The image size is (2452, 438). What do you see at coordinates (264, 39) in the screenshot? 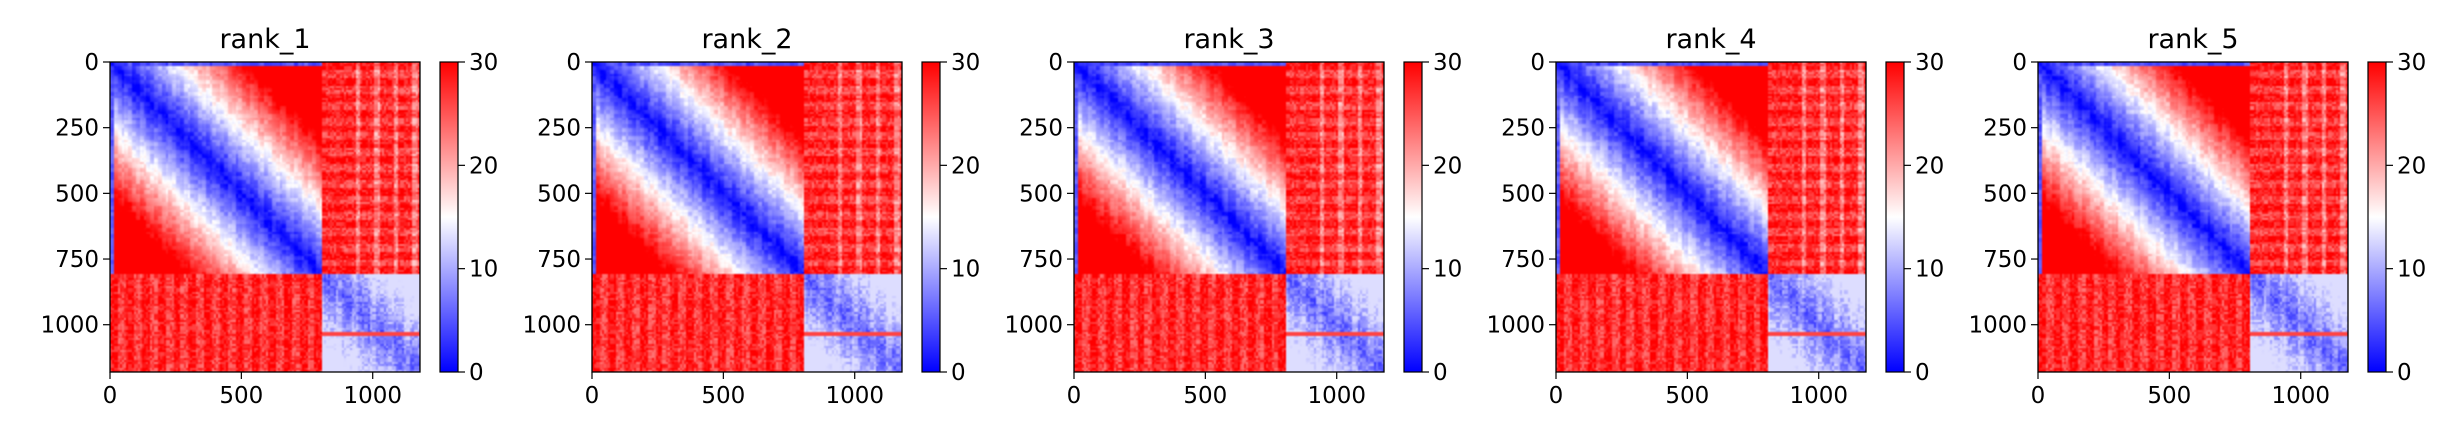
I see `panel-title: rank_1` at bounding box center [264, 39].